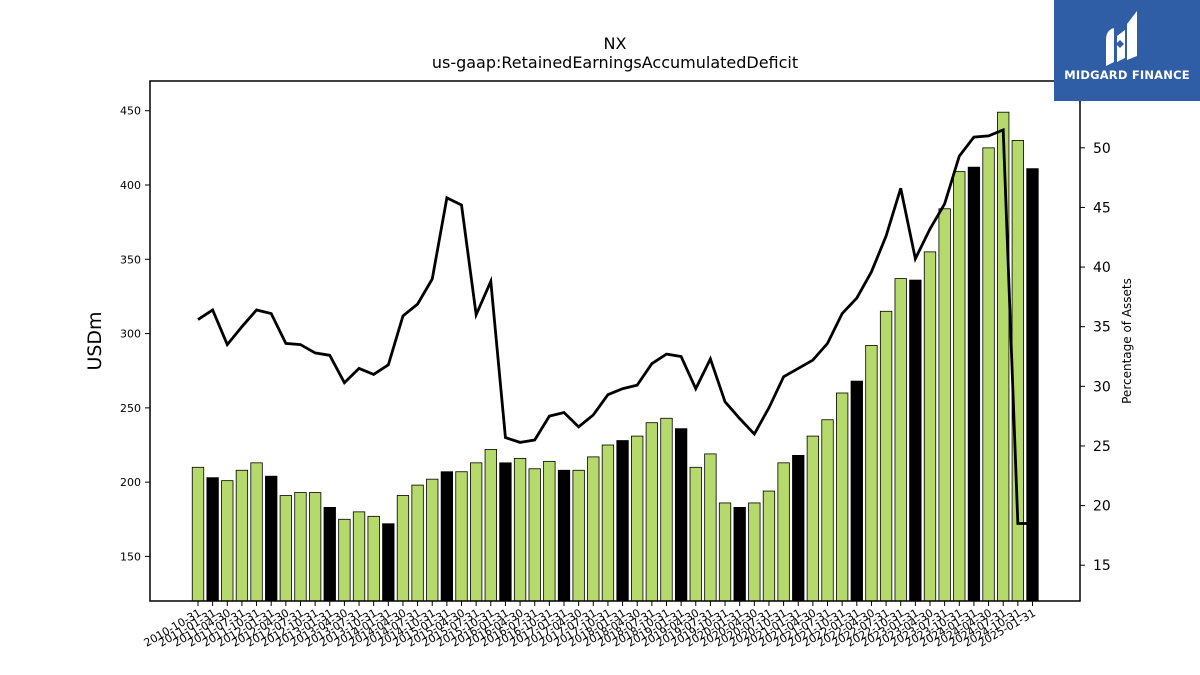  What do you see at coordinates (1121, 38) in the screenshot?
I see `midgard-logo-mark-icon` at bounding box center [1121, 38].